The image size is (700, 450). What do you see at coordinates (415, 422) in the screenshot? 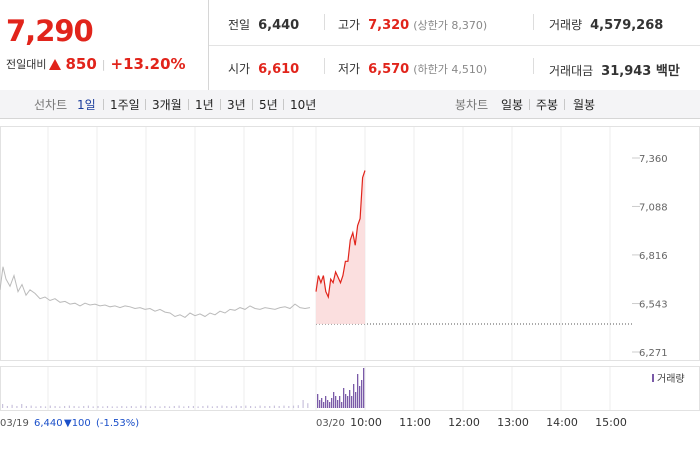
I see `x-tick-label: 11:00` at bounding box center [415, 422].